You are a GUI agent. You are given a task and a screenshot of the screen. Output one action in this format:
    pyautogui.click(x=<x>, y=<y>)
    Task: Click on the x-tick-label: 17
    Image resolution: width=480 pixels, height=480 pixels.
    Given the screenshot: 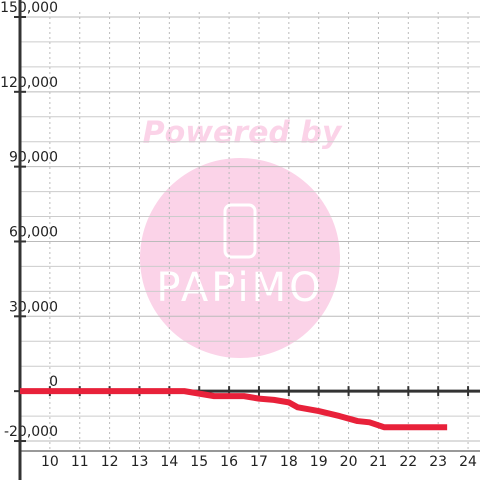 What is the action you would take?
    pyautogui.click(x=259, y=462)
    